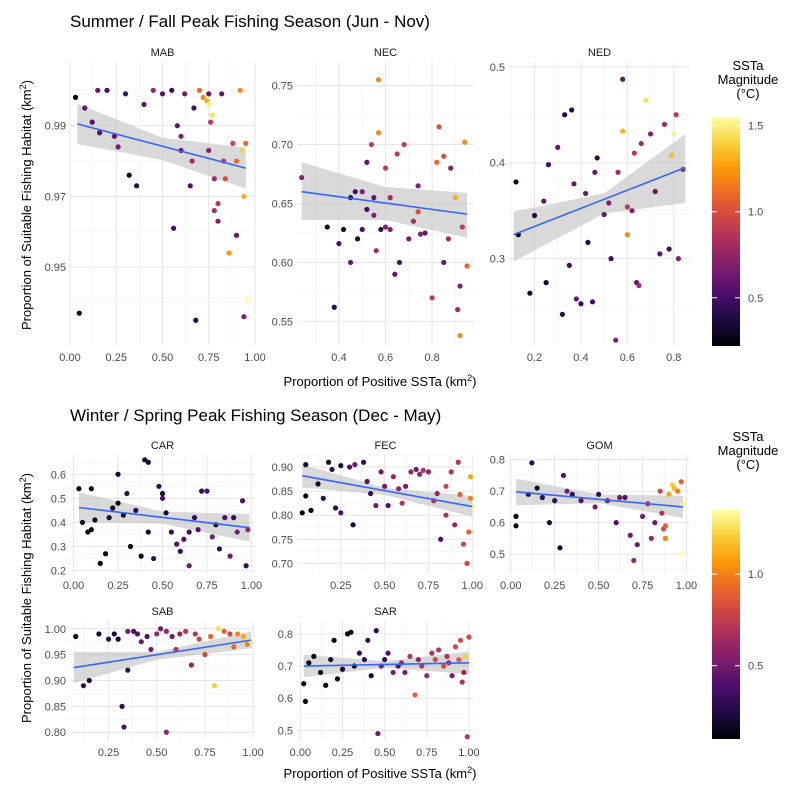  Describe the element at coordinates (755, 575) in the screenshot. I see `legend-tick-label: 1.0` at that location.